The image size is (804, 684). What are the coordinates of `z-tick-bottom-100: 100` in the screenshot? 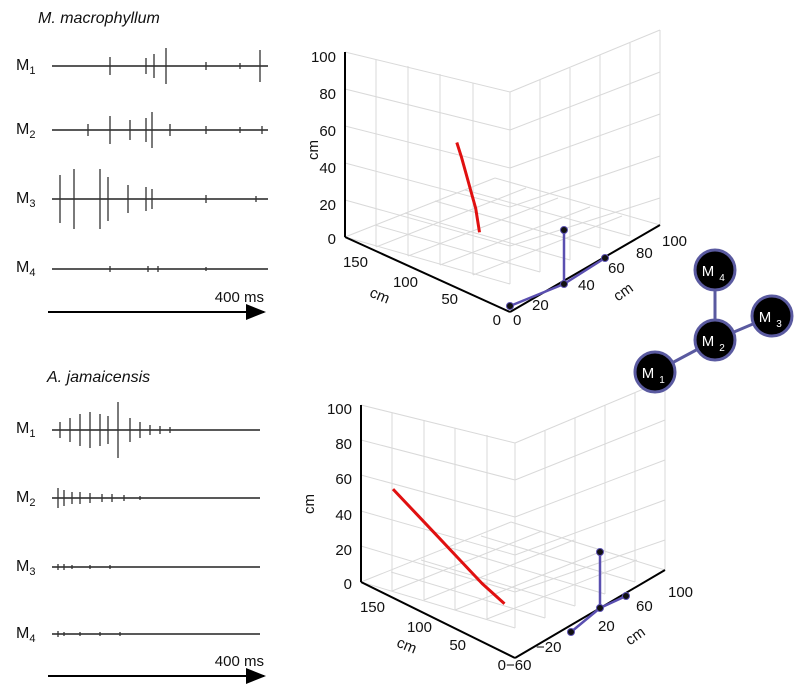 It's located at (339, 409).